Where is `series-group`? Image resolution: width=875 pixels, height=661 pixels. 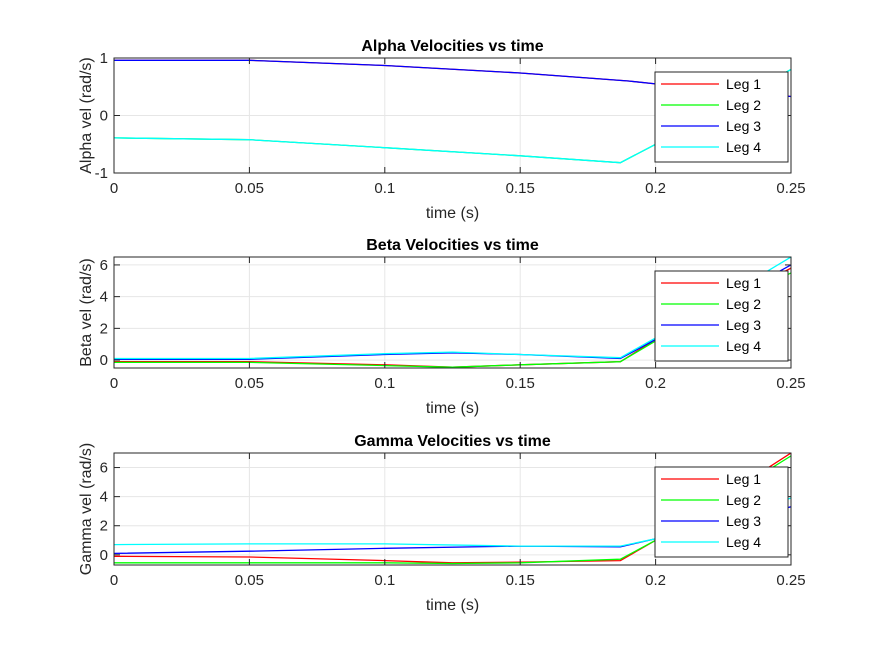
series-group is located at coordinates (452, 312).